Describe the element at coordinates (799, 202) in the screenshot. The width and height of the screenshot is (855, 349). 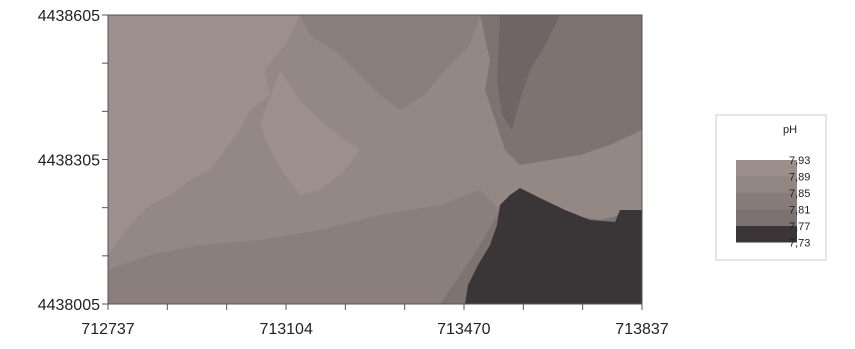
I see `legend-labels: 7,93 7,89 7,85 7,81 7,77 7,73` at that location.